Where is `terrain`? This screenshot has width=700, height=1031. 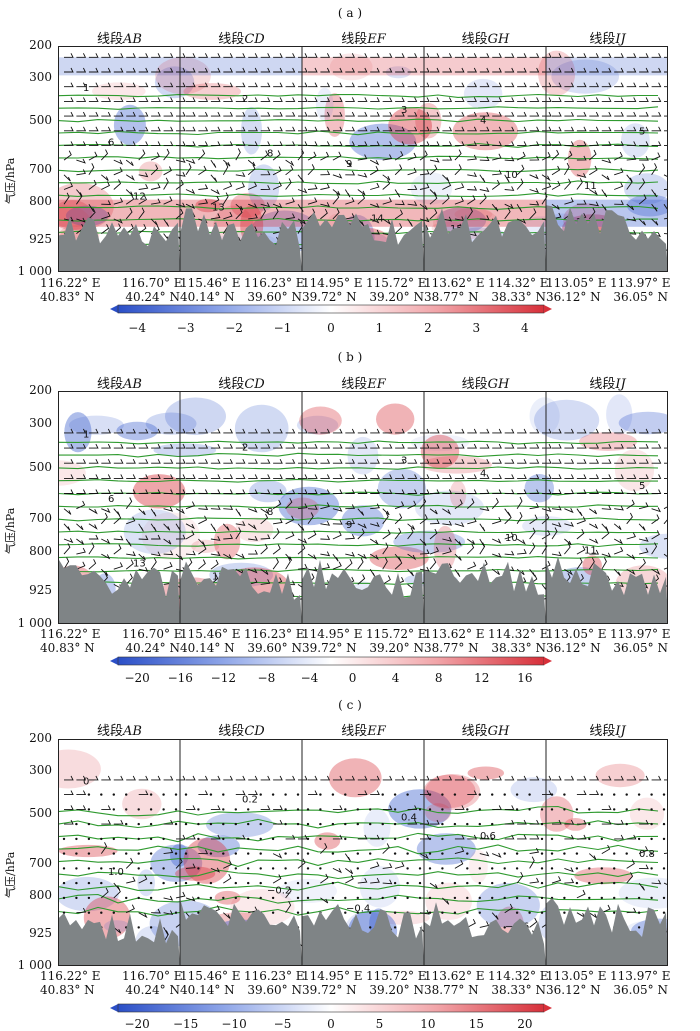 terrain is located at coordinates (241, 240).